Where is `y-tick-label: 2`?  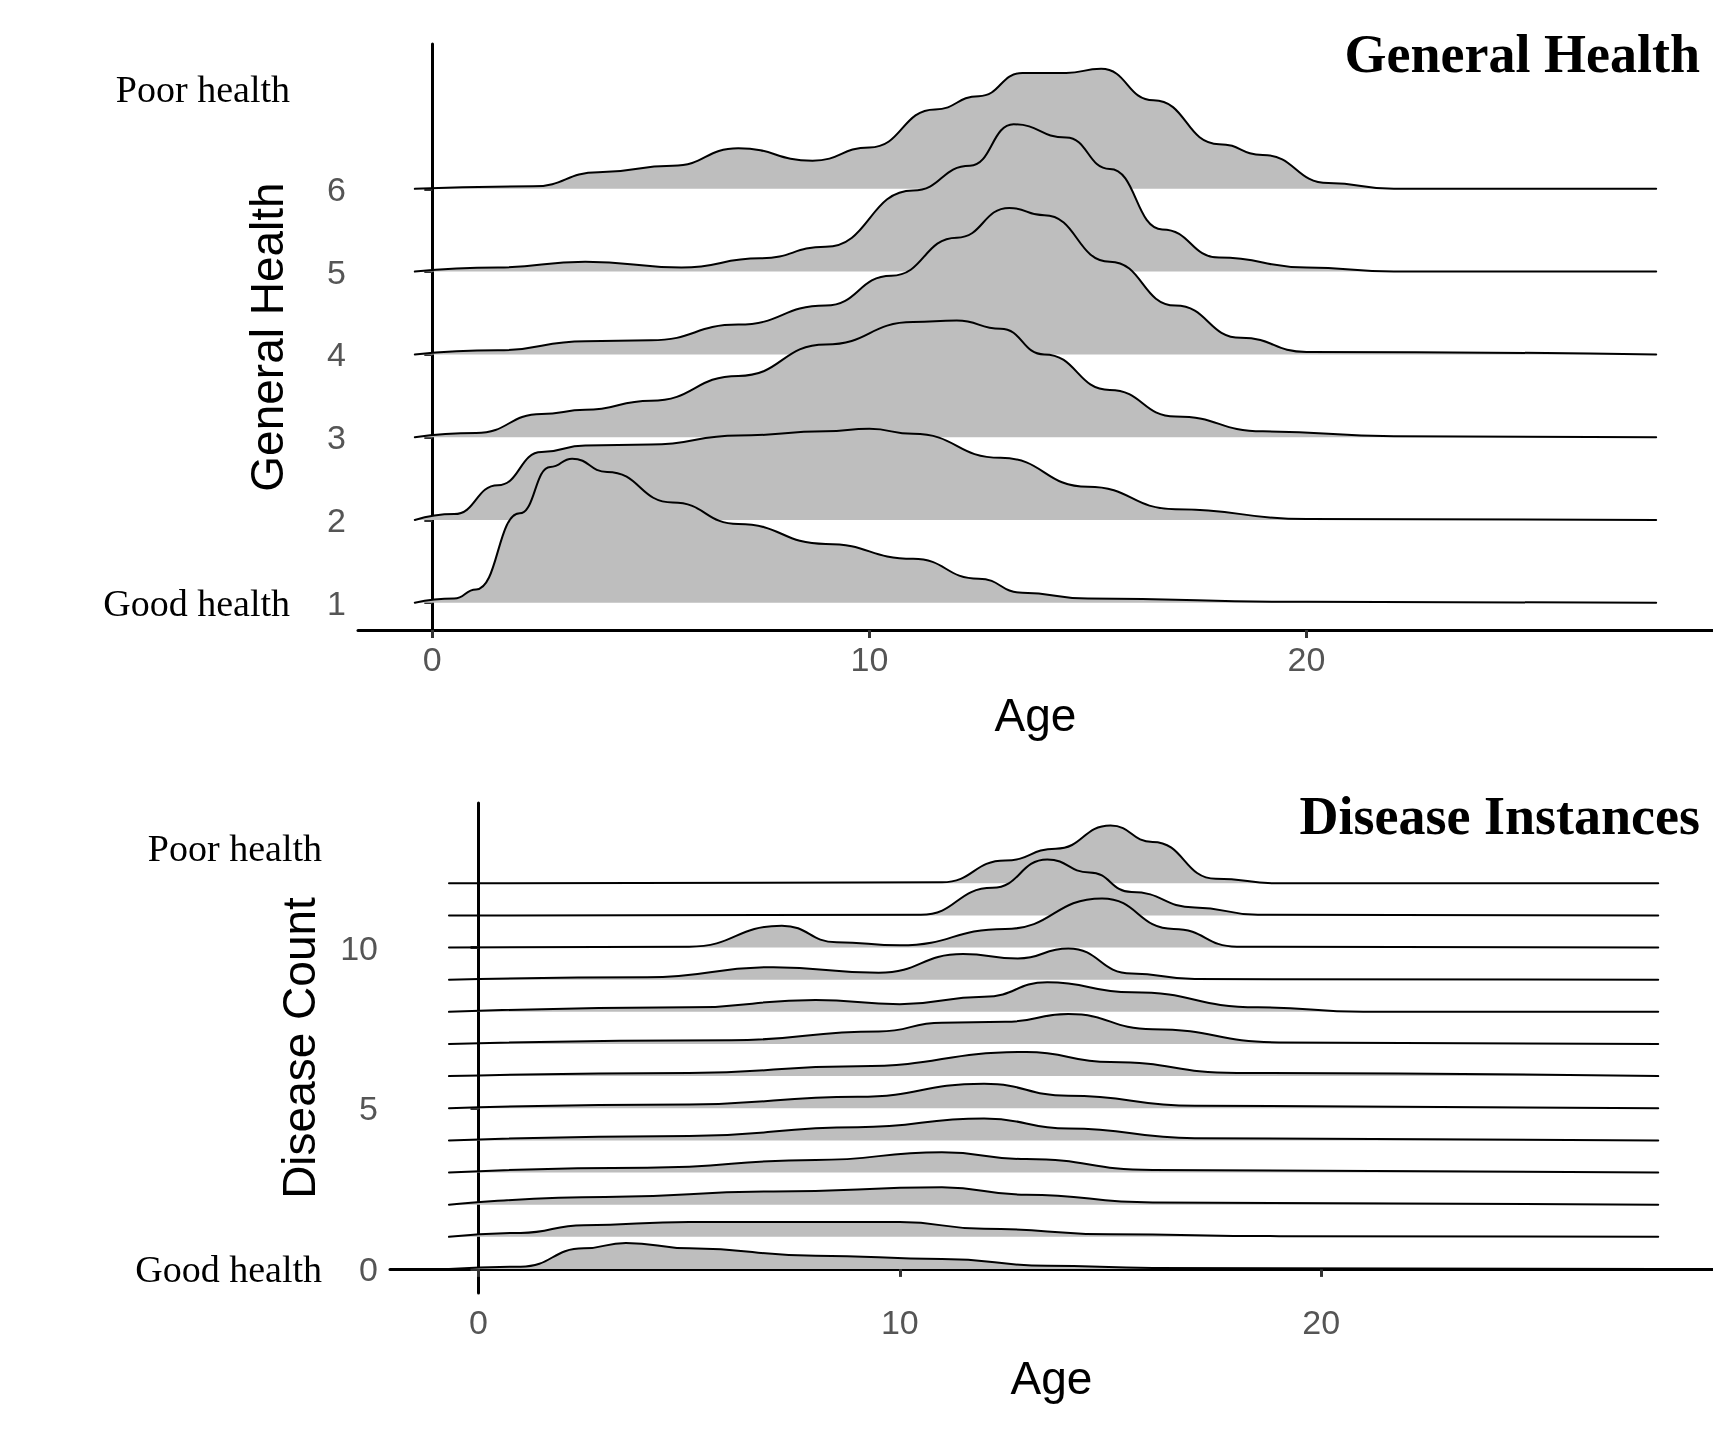 y-tick-label: 2 is located at coordinates (336, 519).